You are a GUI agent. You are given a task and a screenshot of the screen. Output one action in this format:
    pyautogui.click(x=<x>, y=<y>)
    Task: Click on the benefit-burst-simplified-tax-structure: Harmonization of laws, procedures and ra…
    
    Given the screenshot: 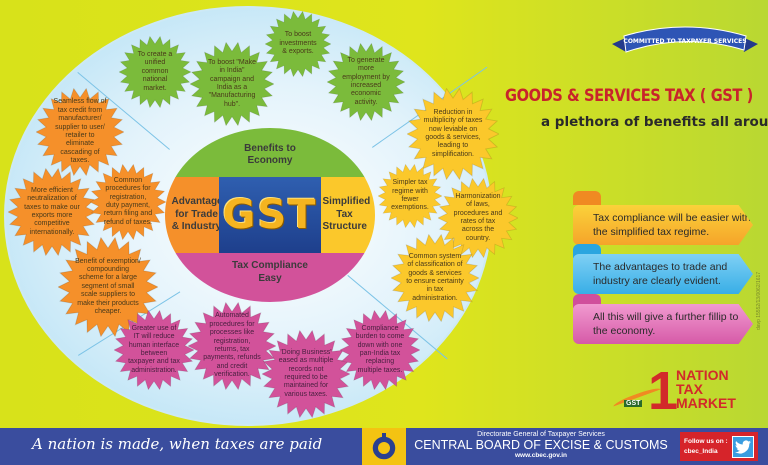 What is the action you would take?
    pyautogui.click(x=478, y=218)
    